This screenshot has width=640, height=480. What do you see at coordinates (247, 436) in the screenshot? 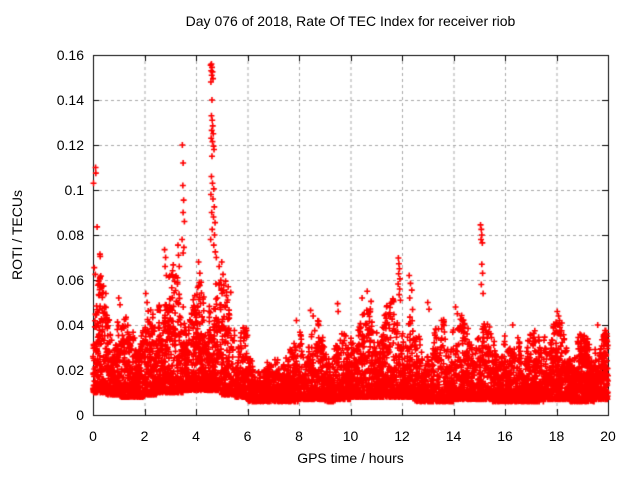
I see `x-tick-label: 6` at bounding box center [247, 436].